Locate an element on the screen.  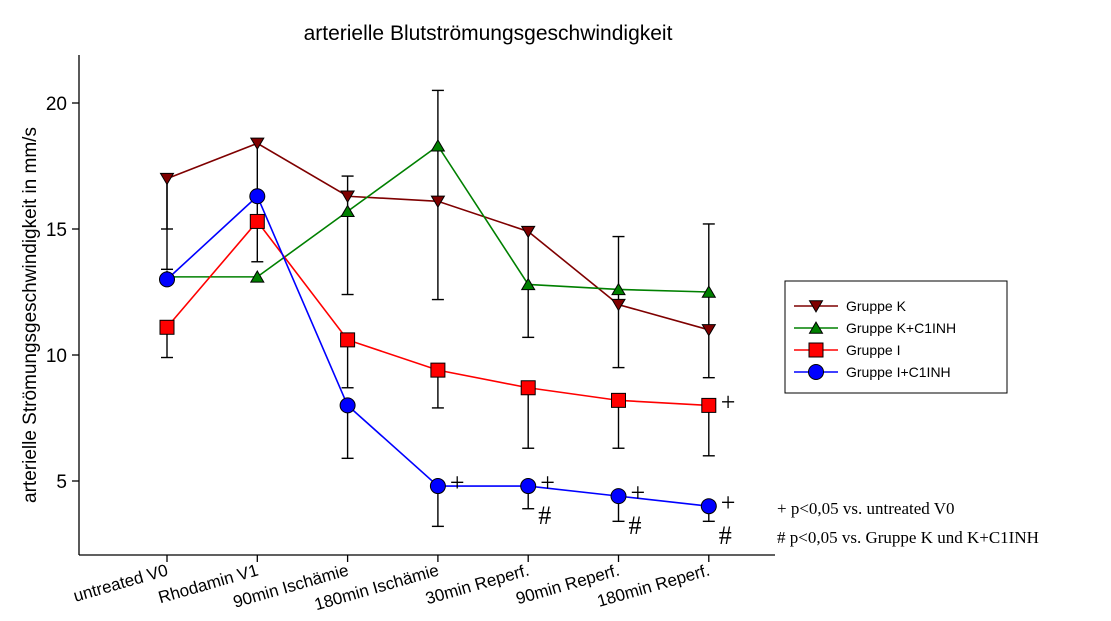
legend-label: Gruppe I+C1INH is located at coordinates (898, 372).